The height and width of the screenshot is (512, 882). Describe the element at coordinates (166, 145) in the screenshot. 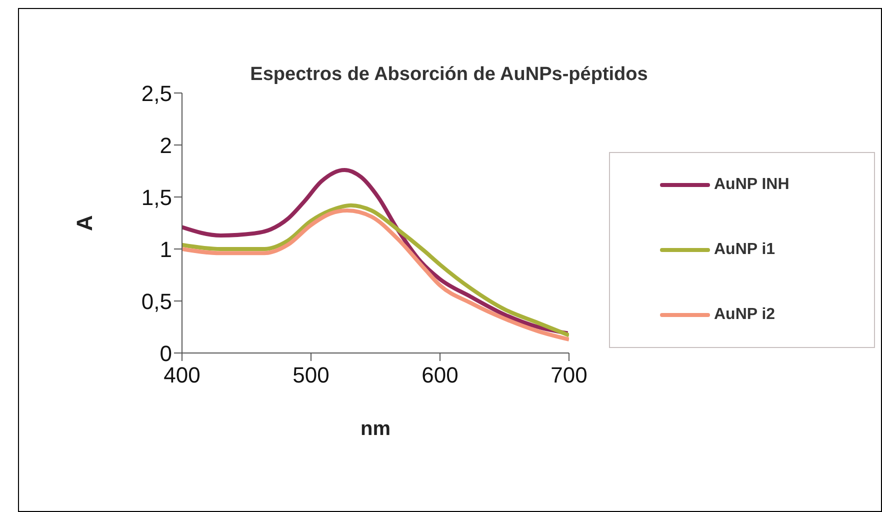

I see `y-tick-label: 2` at that location.